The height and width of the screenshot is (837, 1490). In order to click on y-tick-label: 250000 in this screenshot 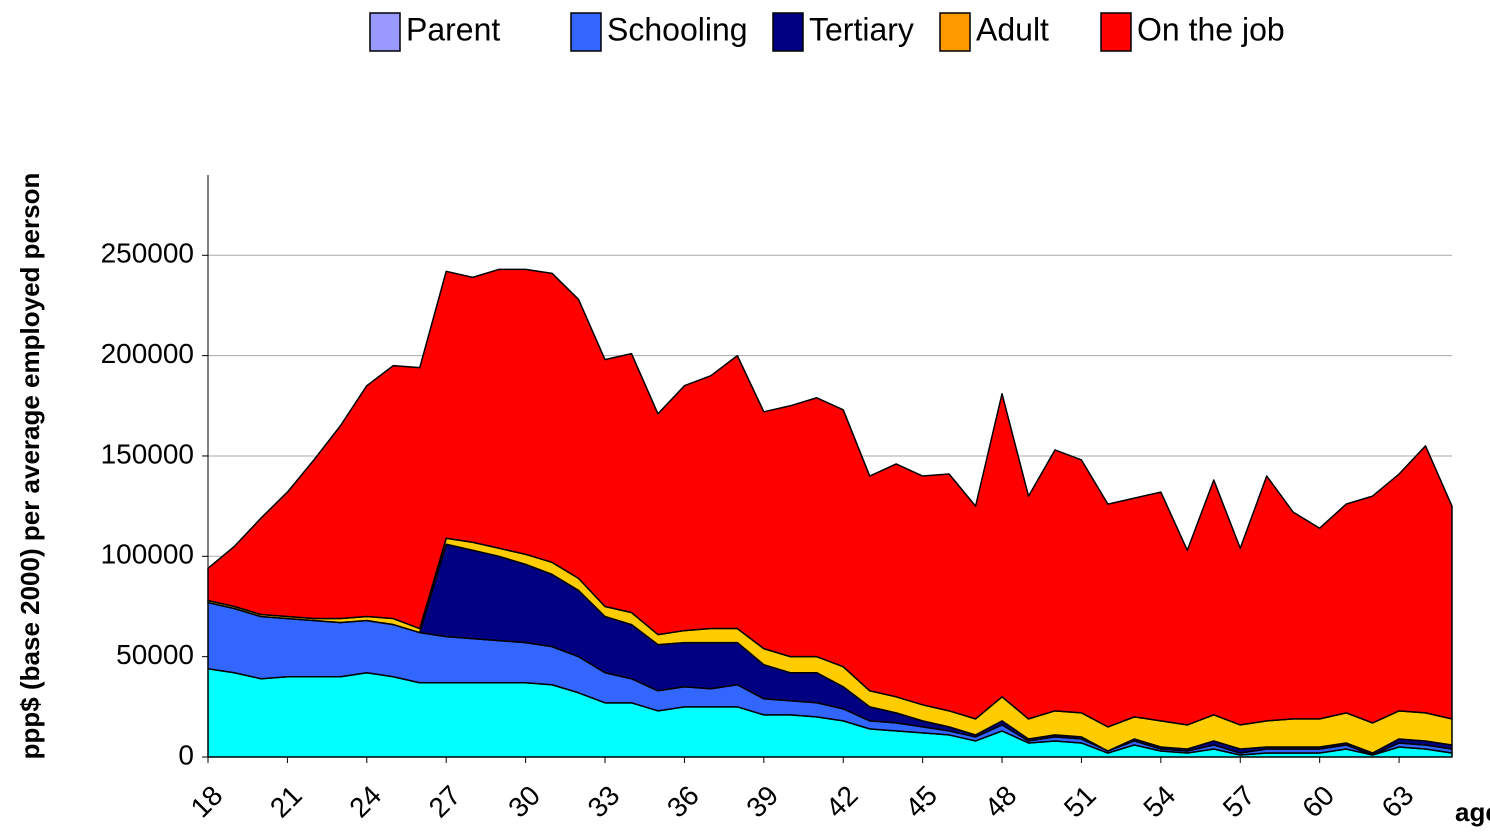, I will do `click(147, 253)`.